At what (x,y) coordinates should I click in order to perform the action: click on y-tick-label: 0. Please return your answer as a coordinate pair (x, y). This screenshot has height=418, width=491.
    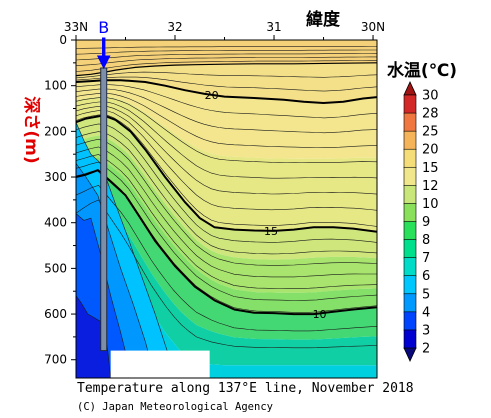
    Looking at the image, I should click on (63, 40).